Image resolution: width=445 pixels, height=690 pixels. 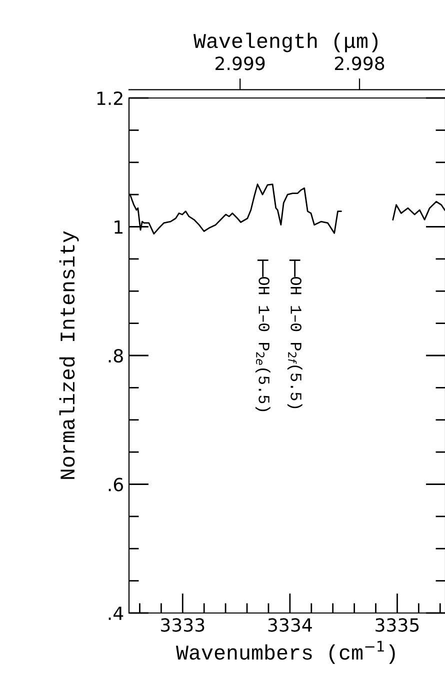 I want to click on x-tick-label: 3333, so click(x=182, y=625).